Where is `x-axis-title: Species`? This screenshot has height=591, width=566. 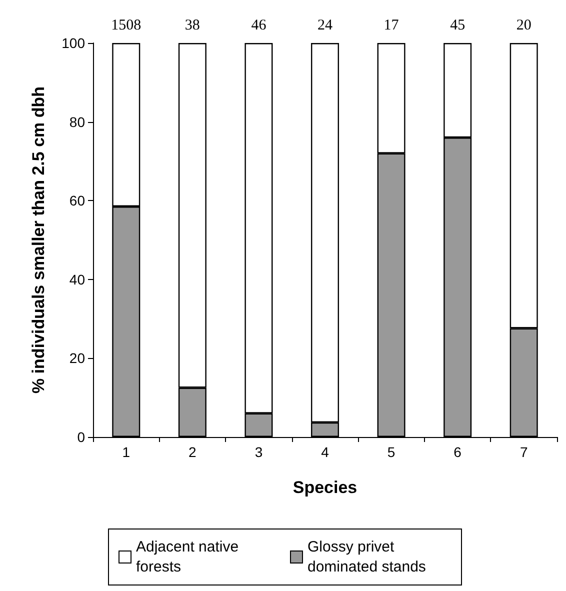
x-axis-title: Species is located at coordinates (325, 487).